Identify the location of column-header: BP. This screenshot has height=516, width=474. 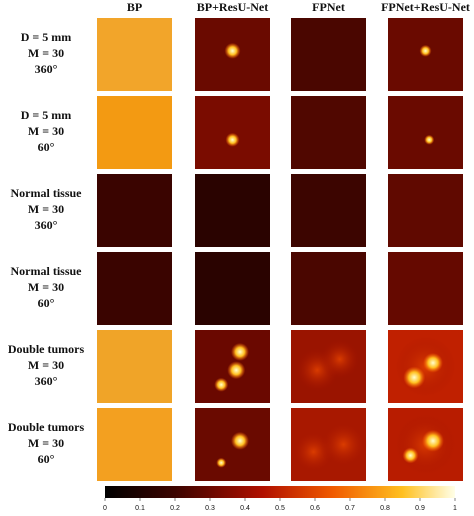
(134, 7).